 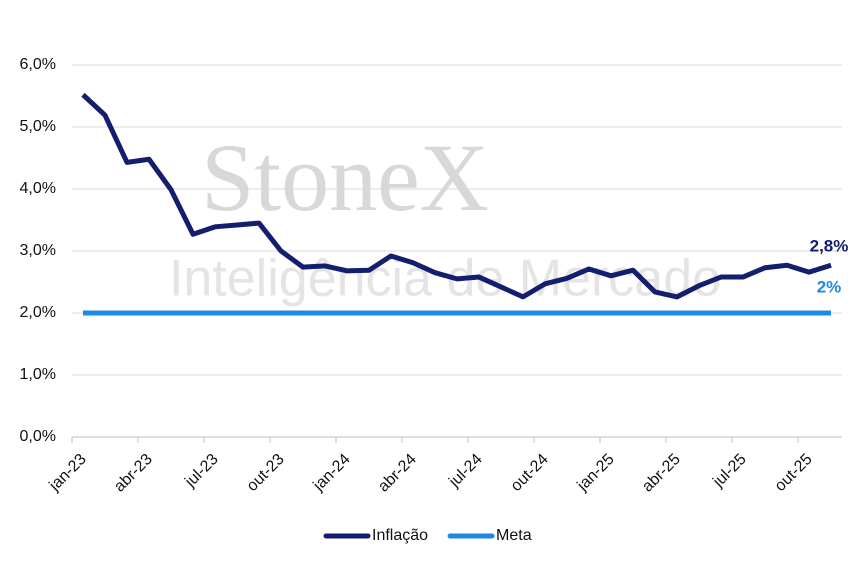 I want to click on x-tick-label: jul-24, so click(x=465, y=471).